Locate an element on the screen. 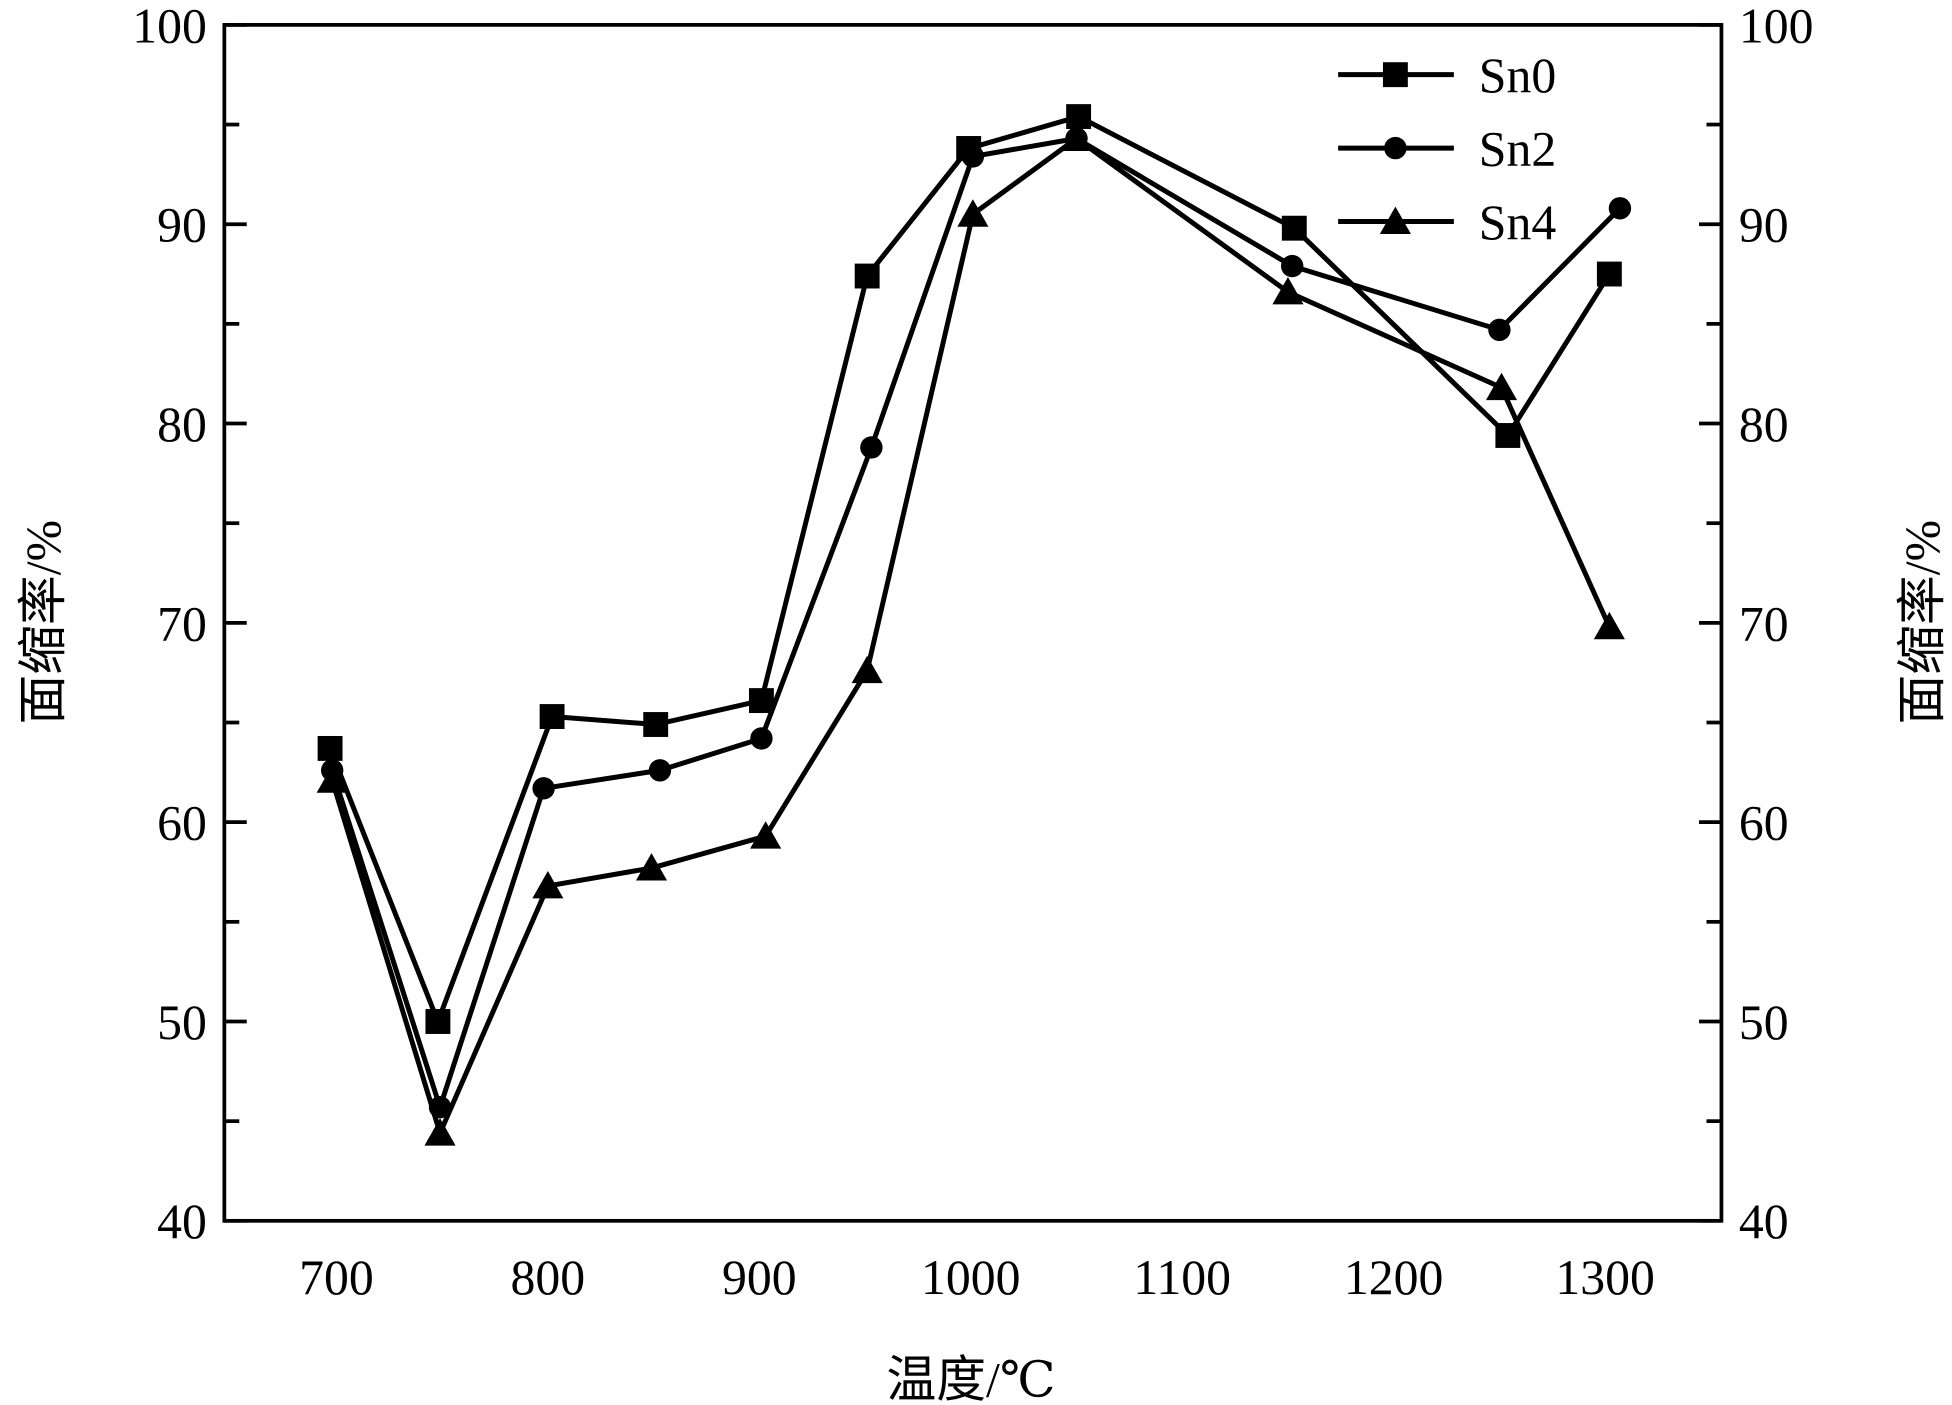  y-tick-label-left: 70 is located at coordinates (182, 623).